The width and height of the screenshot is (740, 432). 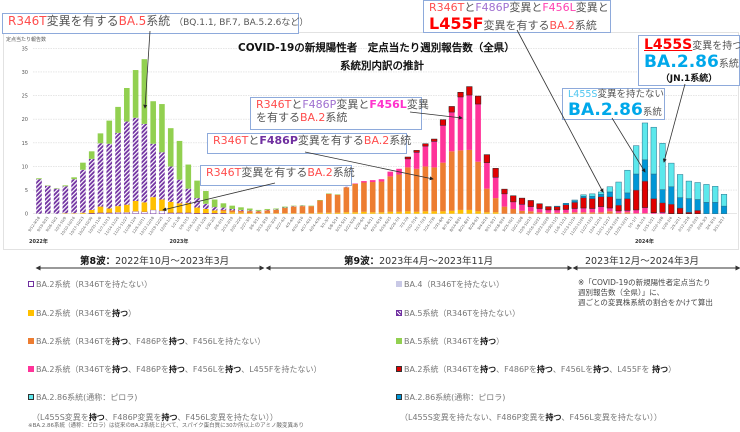 I want to click on callout-text: を有する, so click(x=278, y=117).